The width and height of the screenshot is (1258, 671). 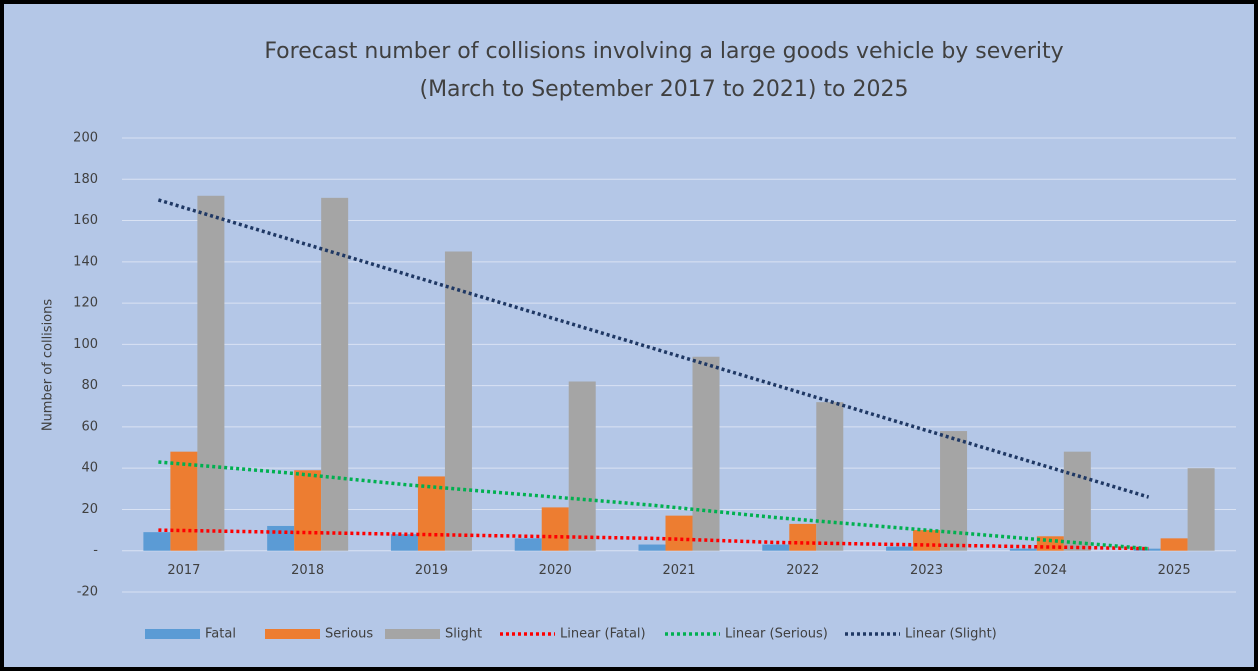 I want to click on y-tick-label: 100, so click(x=85, y=344).